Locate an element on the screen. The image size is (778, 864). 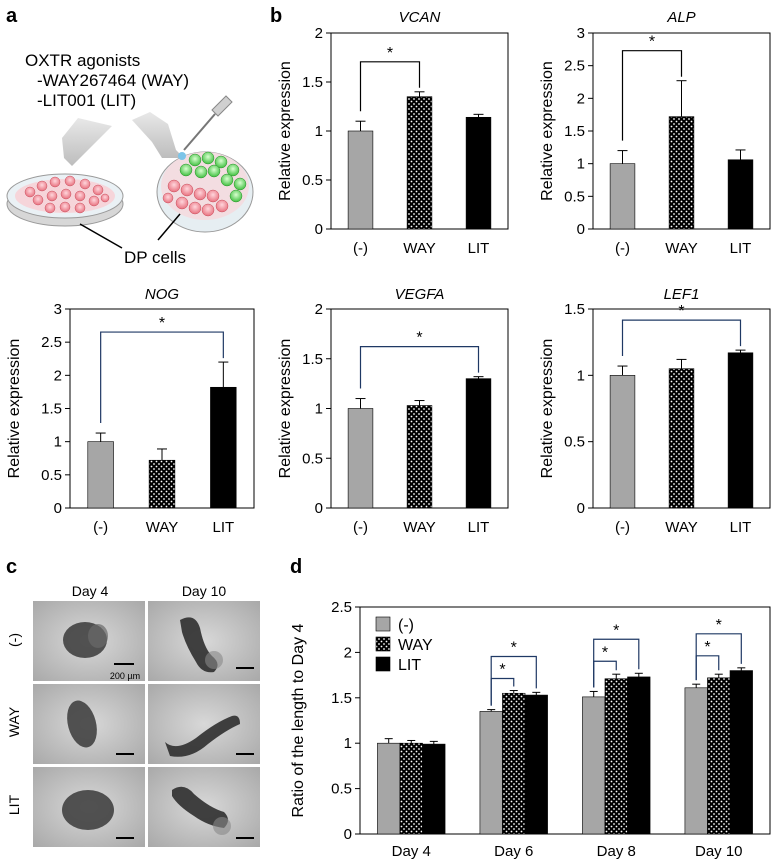
plot-frame is located at coordinates (565, 720).